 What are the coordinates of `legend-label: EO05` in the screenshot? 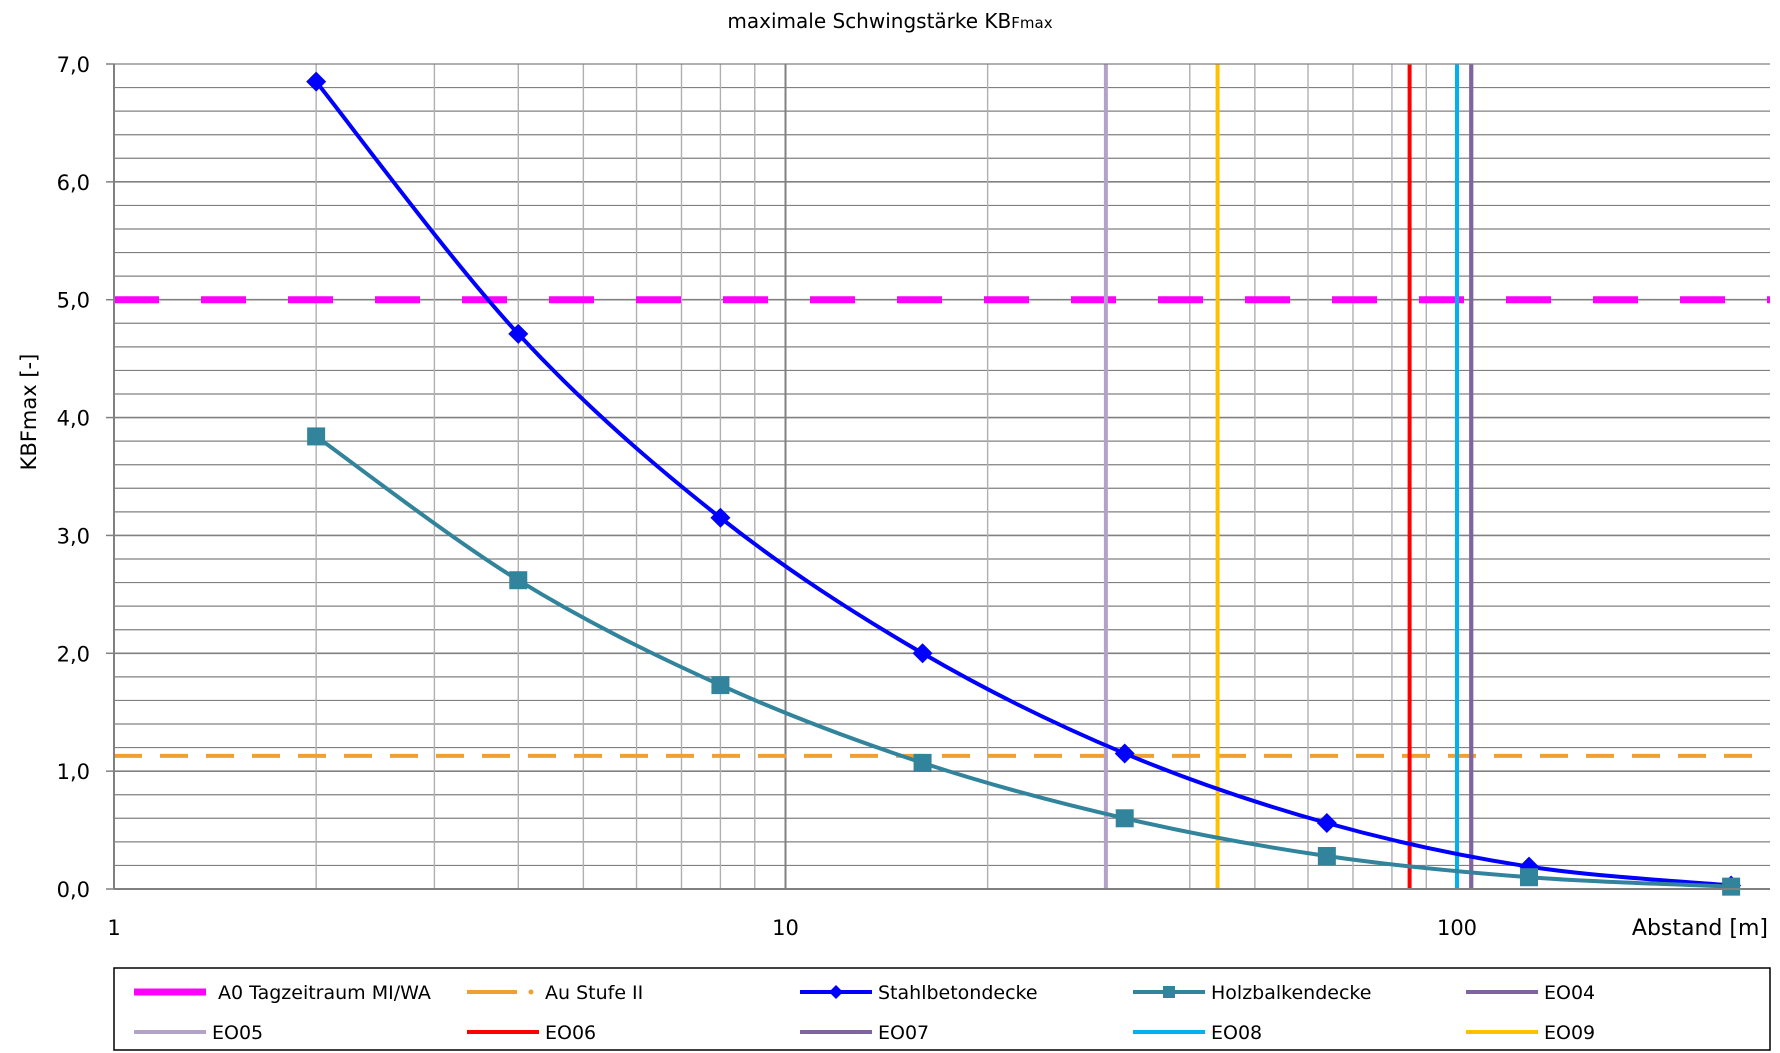 It's located at (237, 1033).